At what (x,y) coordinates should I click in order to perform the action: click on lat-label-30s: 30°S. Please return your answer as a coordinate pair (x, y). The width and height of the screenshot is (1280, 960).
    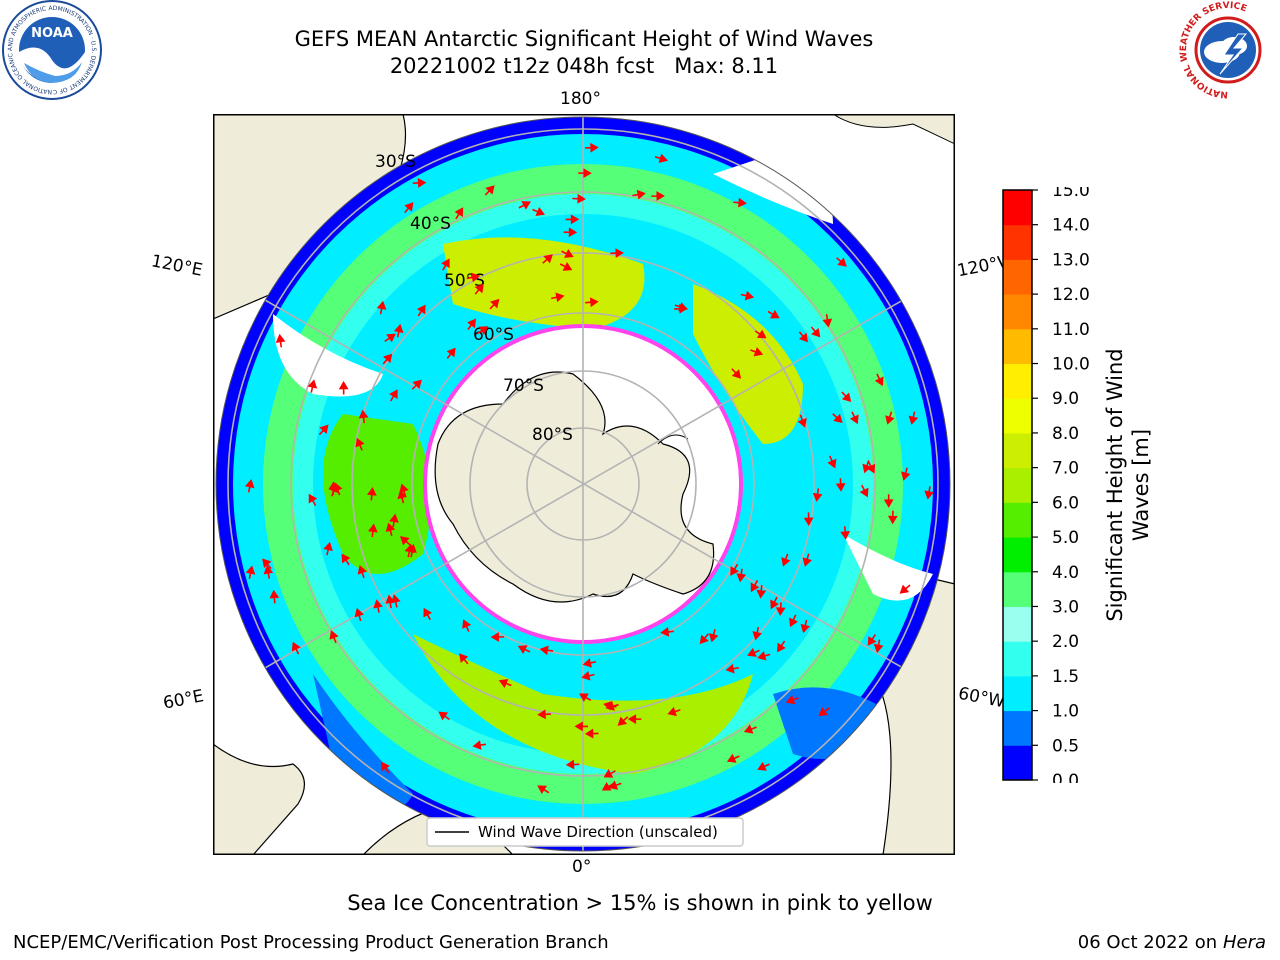
    Looking at the image, I should click on (395, 162).